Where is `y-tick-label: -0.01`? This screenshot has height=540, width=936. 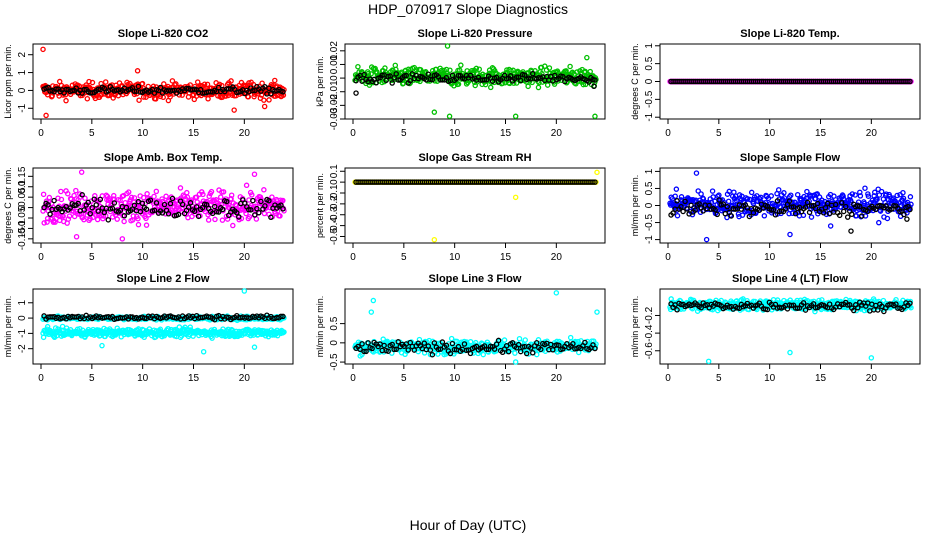
y-tick-label: -0.01 is located at coordinates (334, 91).